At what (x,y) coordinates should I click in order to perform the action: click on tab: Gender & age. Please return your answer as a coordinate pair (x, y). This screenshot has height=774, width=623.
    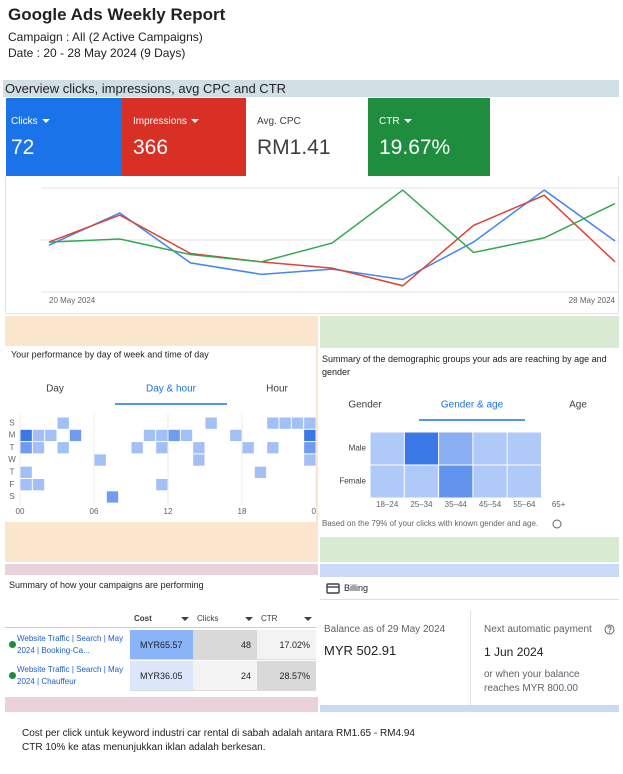
    Looking at the image, I should click on (472, 405).